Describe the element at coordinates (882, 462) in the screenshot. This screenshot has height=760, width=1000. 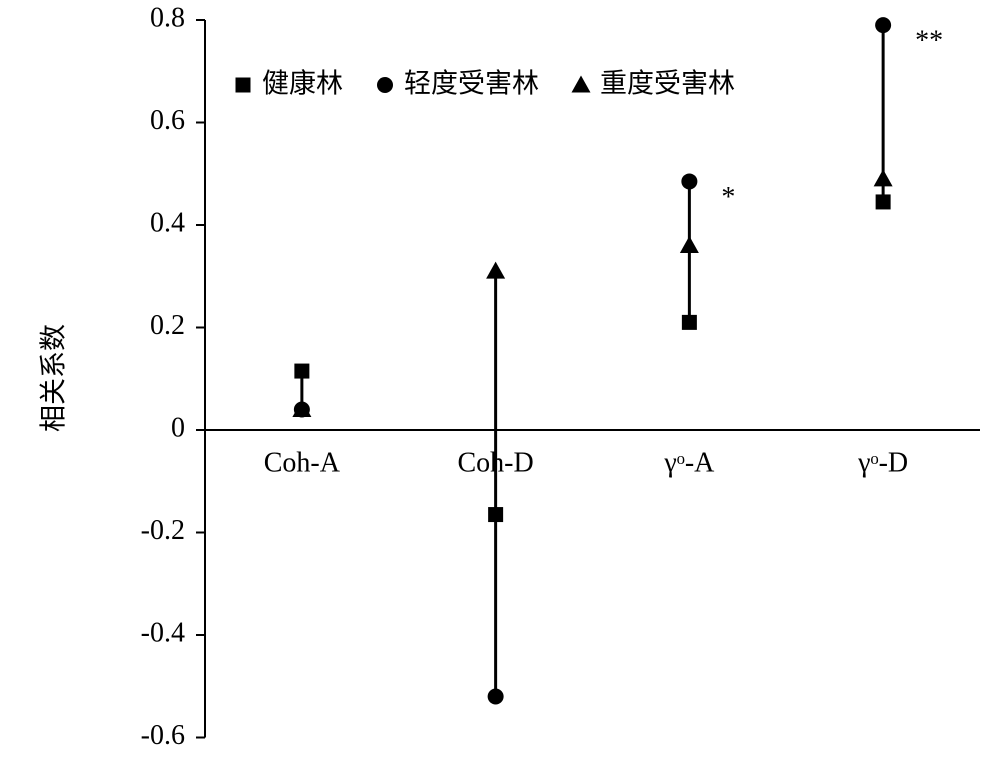
I see `x-tick-label: γᵒ-D` at that location.